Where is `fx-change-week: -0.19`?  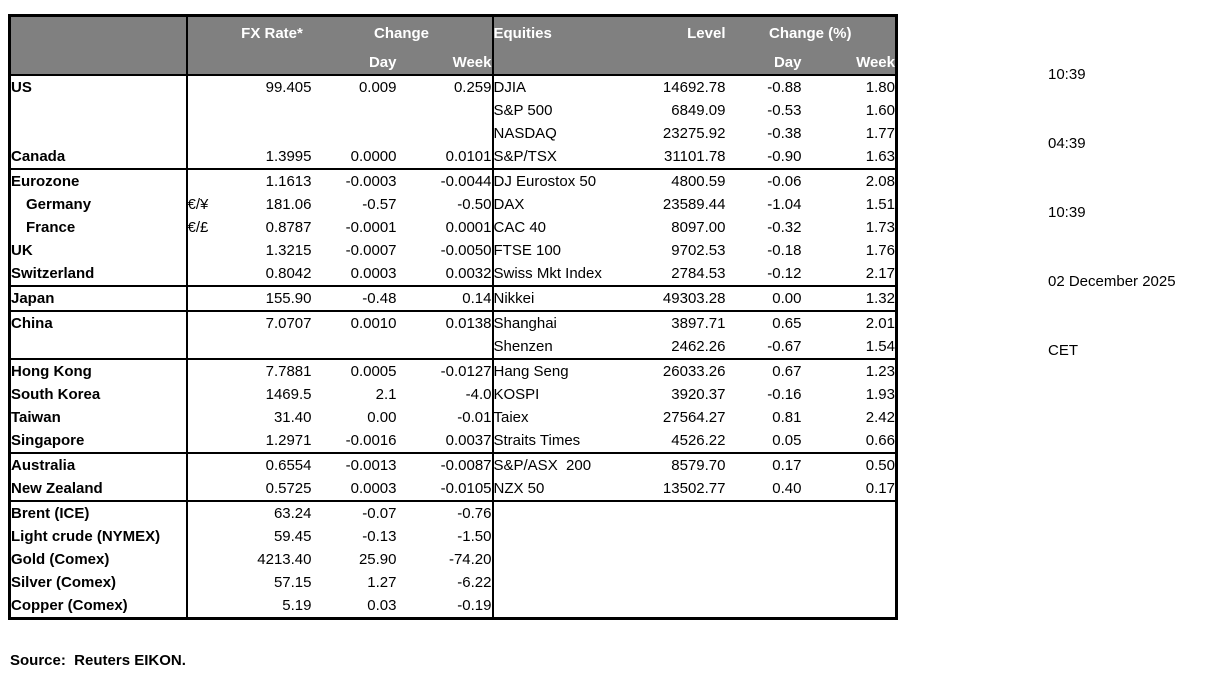 fx-change-week: -0.19 is located at coordinates (445, 606).